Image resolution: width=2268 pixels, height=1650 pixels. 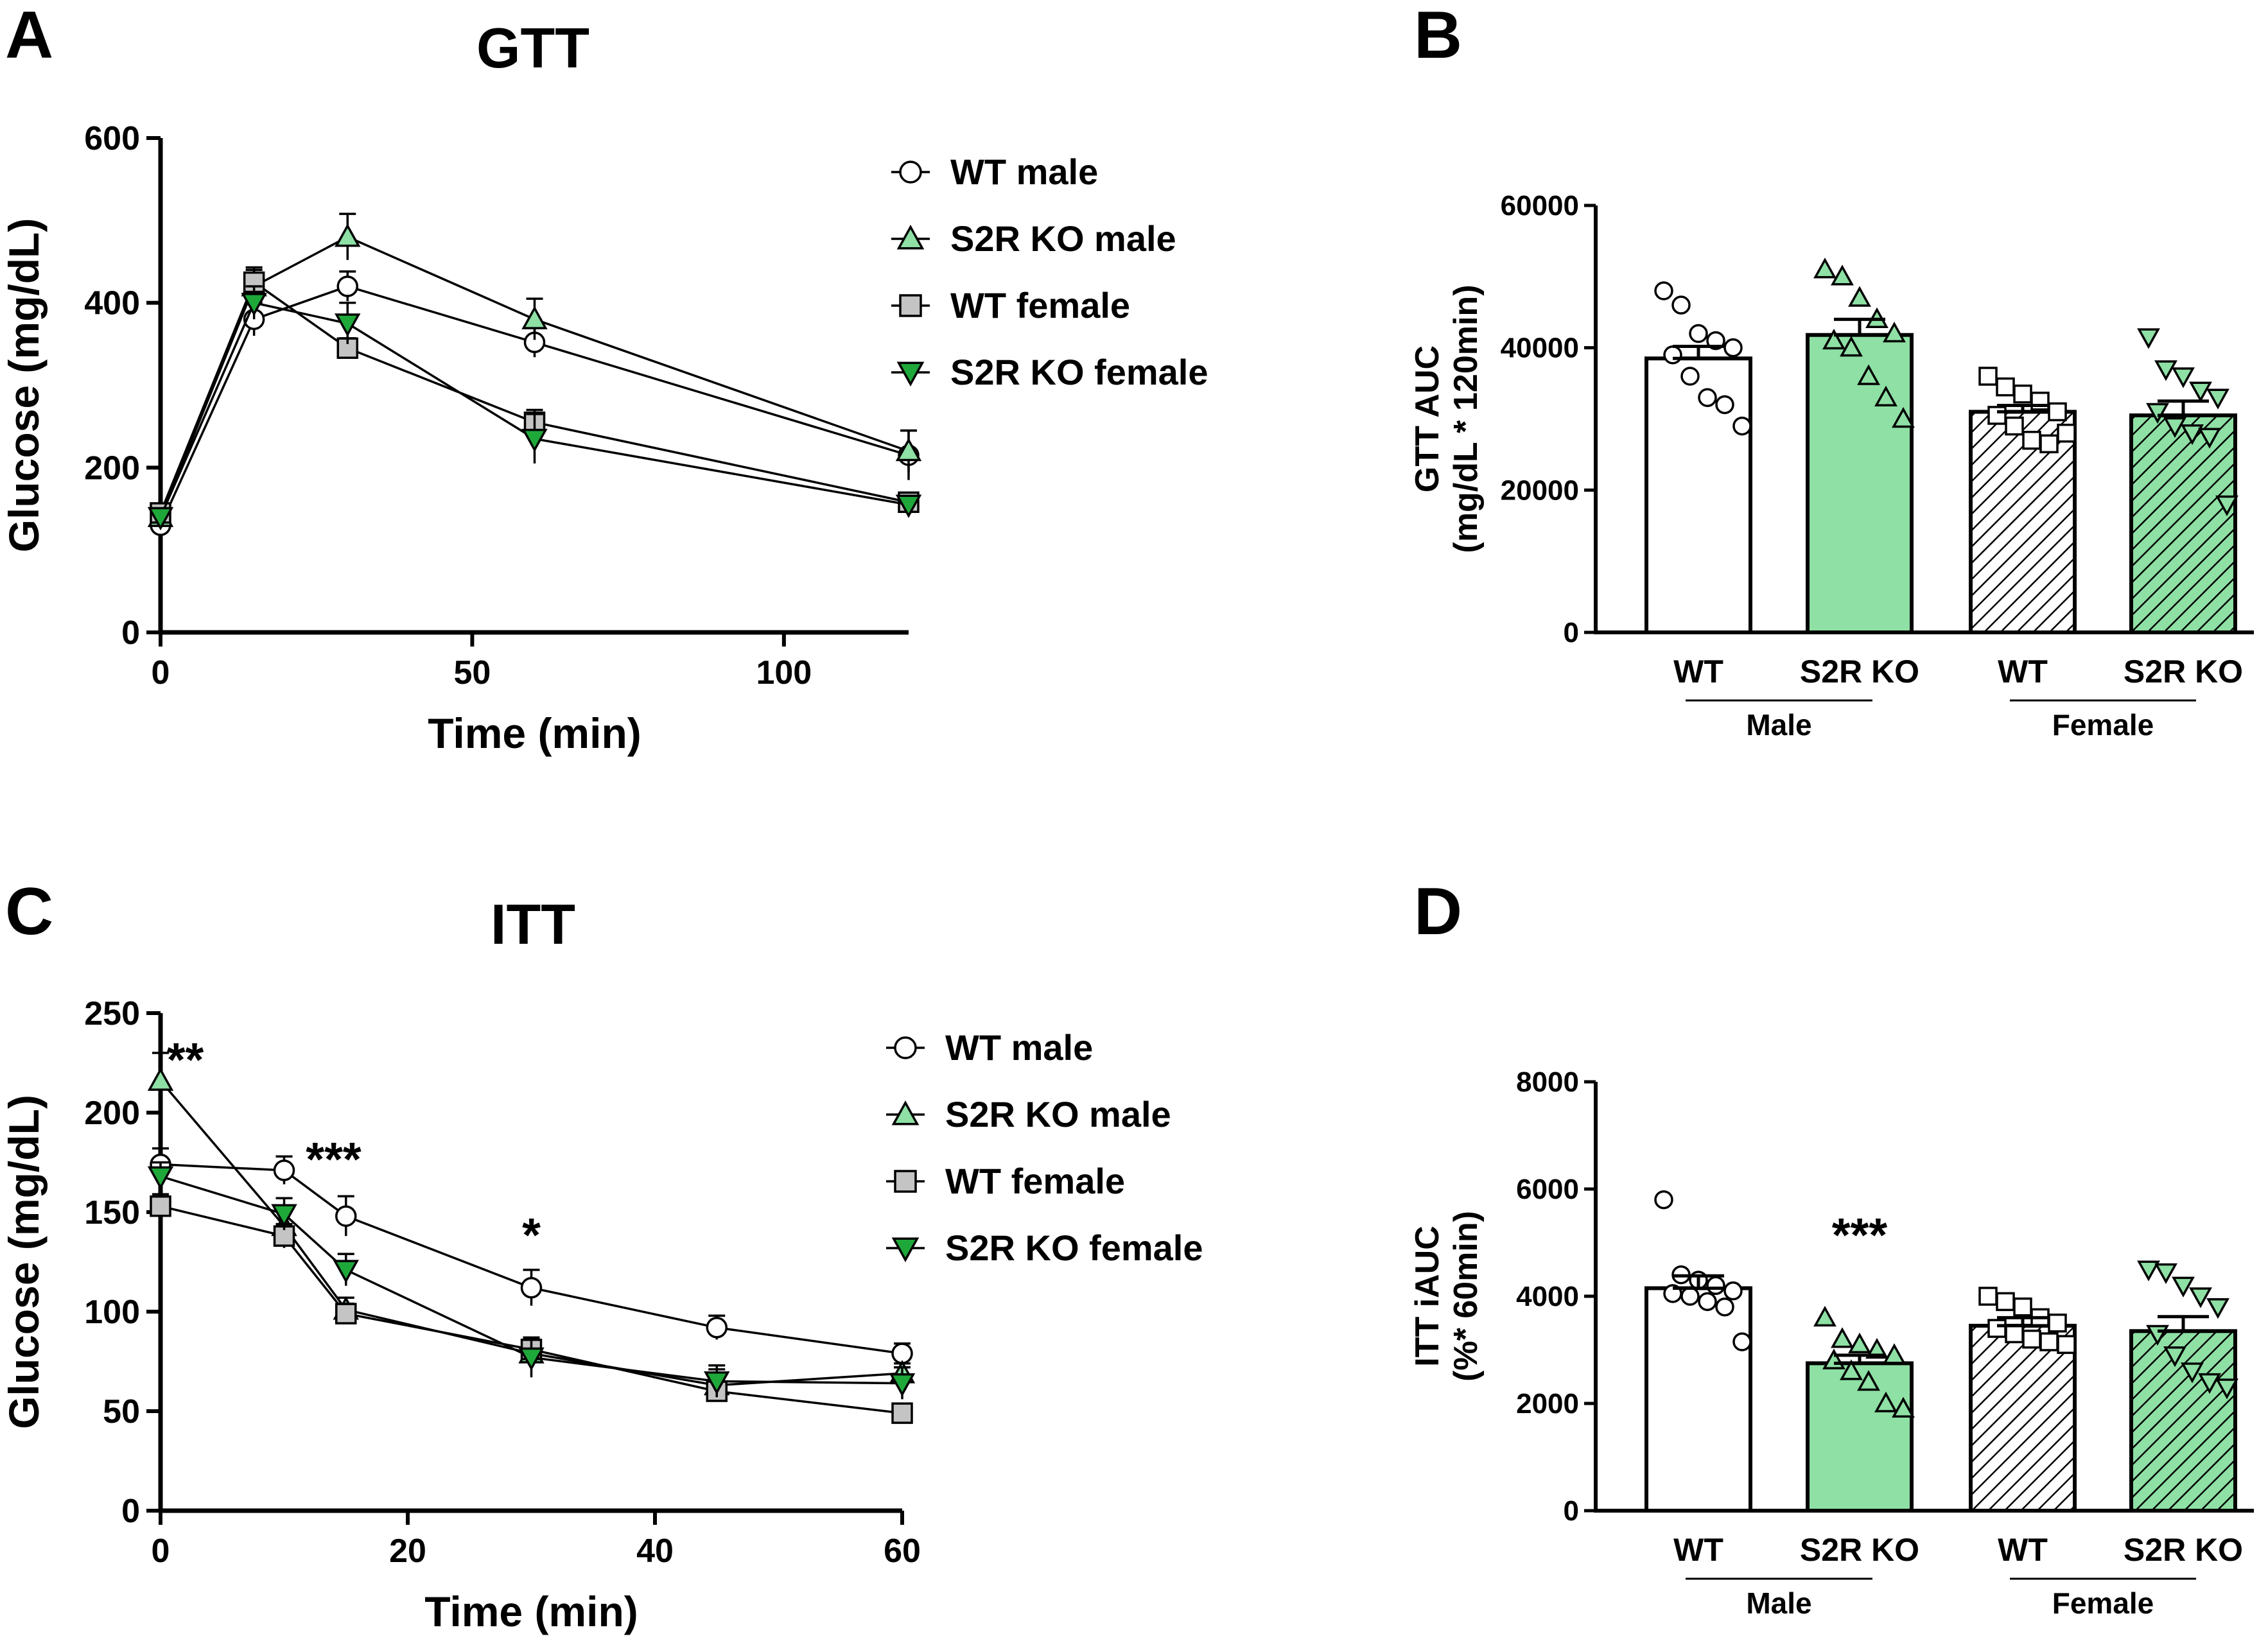 I want to click on chart-title: GTT, so click(x=532, y=48).